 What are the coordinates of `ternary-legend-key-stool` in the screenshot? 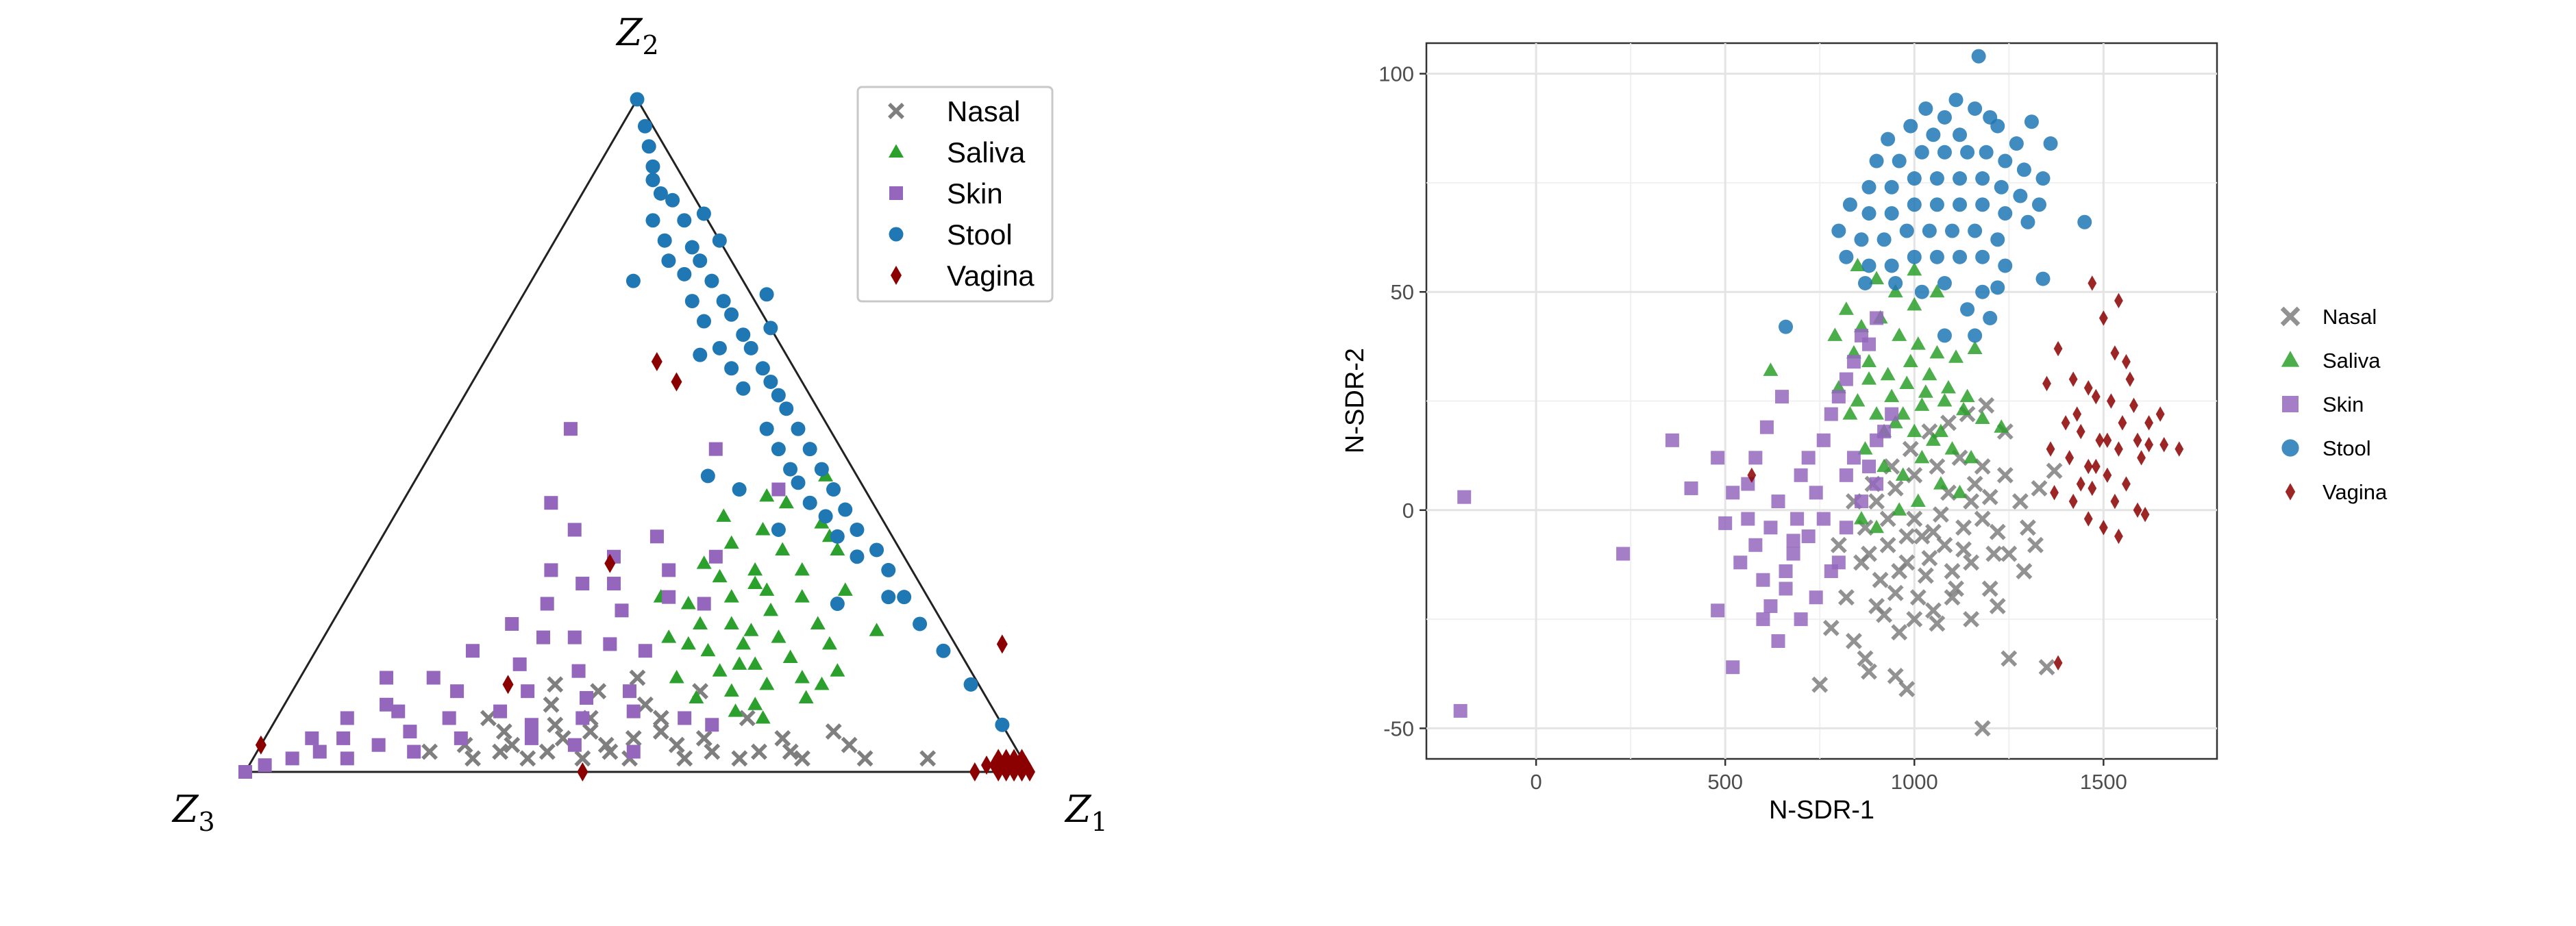 It's located at (896, 234).